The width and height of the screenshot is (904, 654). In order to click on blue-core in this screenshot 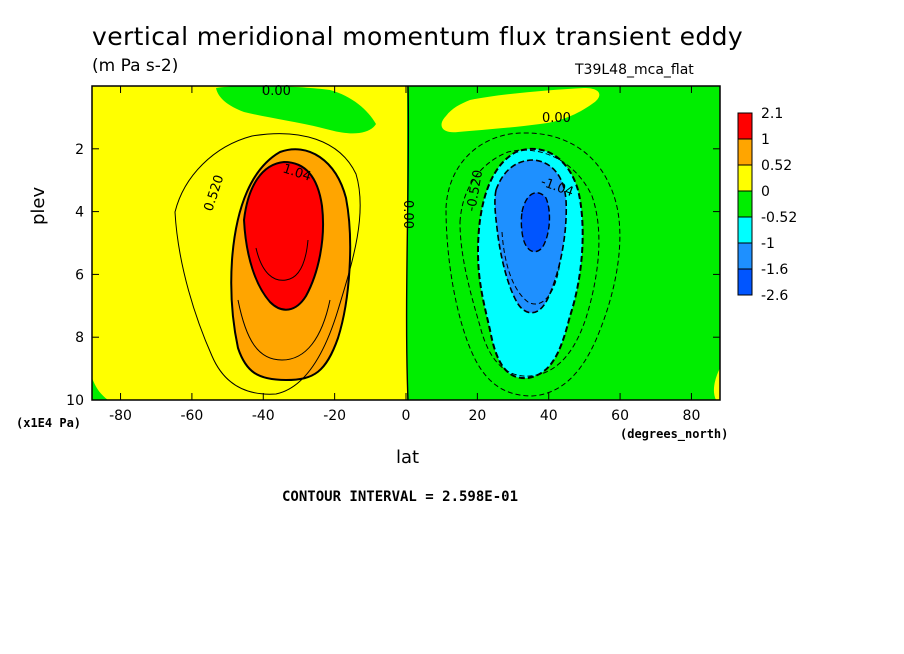, I will do `click(535, 222)`.